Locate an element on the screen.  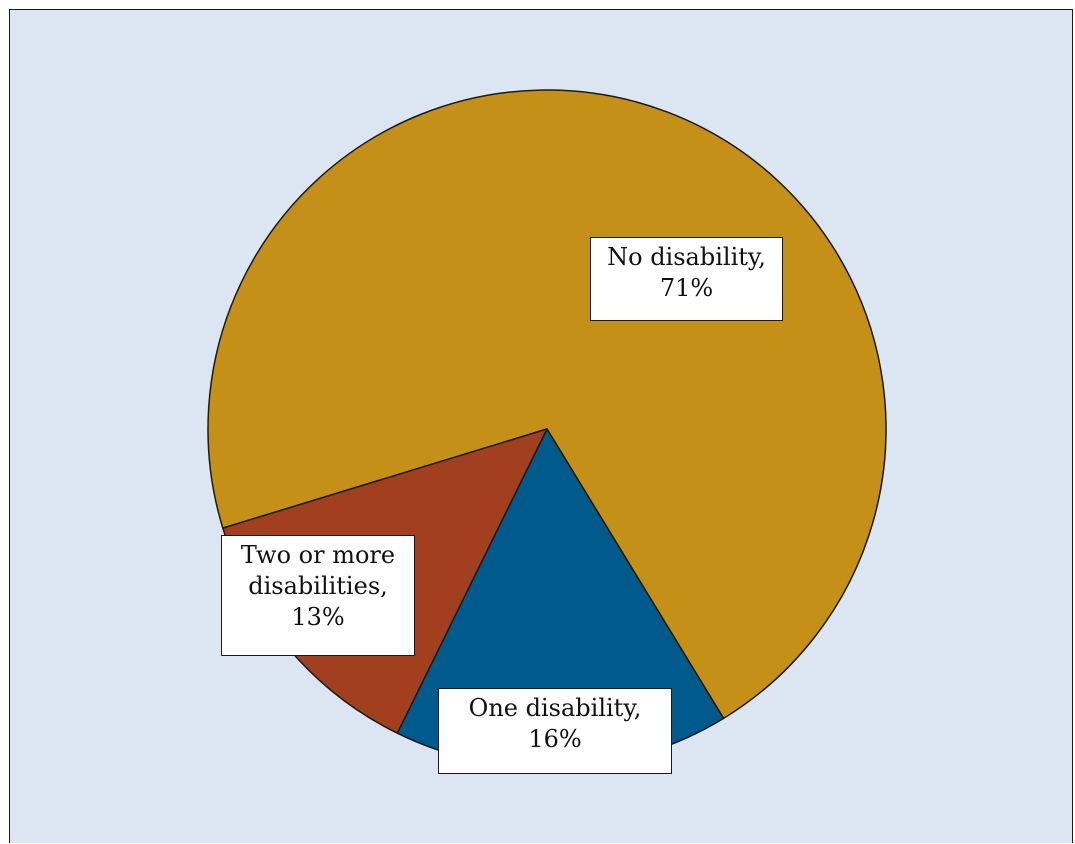
data-label-no-disability: No disability, 71% is located at coordinates (686, 279).